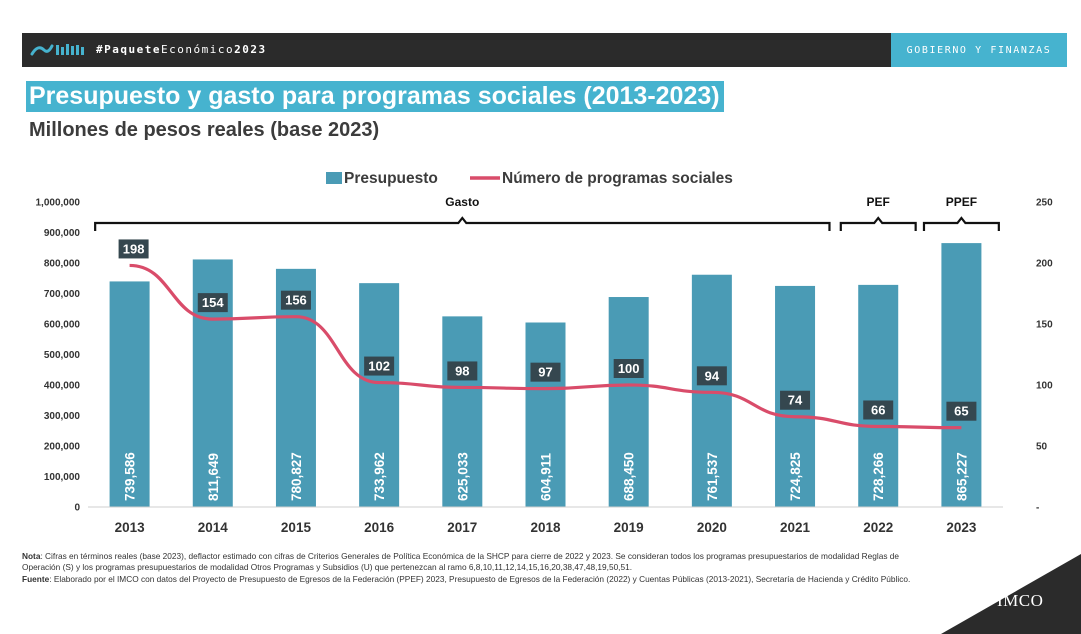 The image size is (1081, 634). I want to click on x-tick-label: 2019, so click(629, 527).